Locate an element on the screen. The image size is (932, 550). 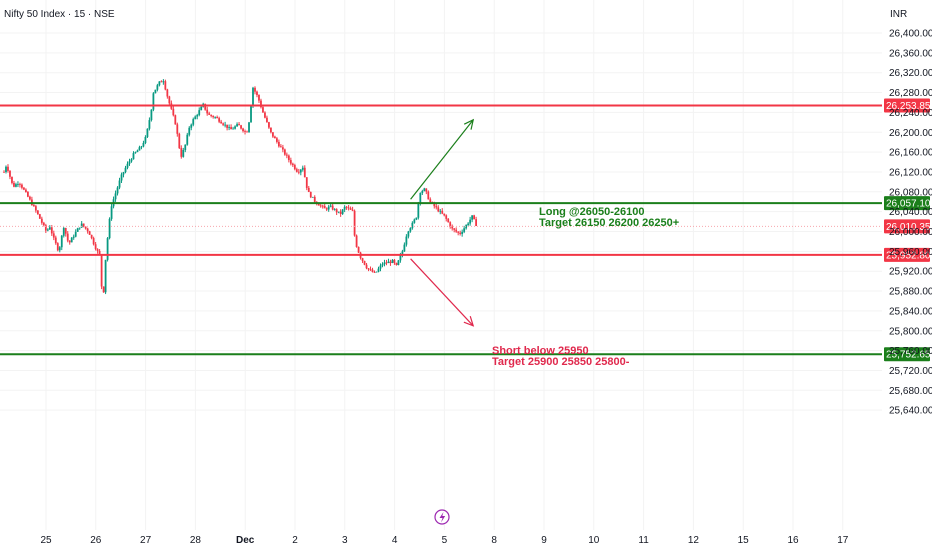
level-resistance: 25,952.80 is located at coordinates (465, 254).